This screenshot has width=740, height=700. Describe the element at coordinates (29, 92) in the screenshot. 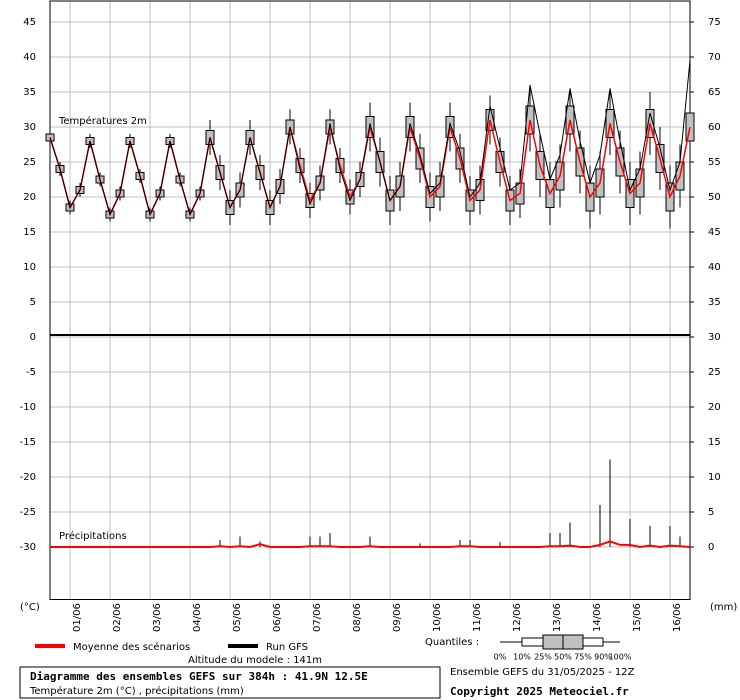

I see `y-tick-label: 35` at that location.